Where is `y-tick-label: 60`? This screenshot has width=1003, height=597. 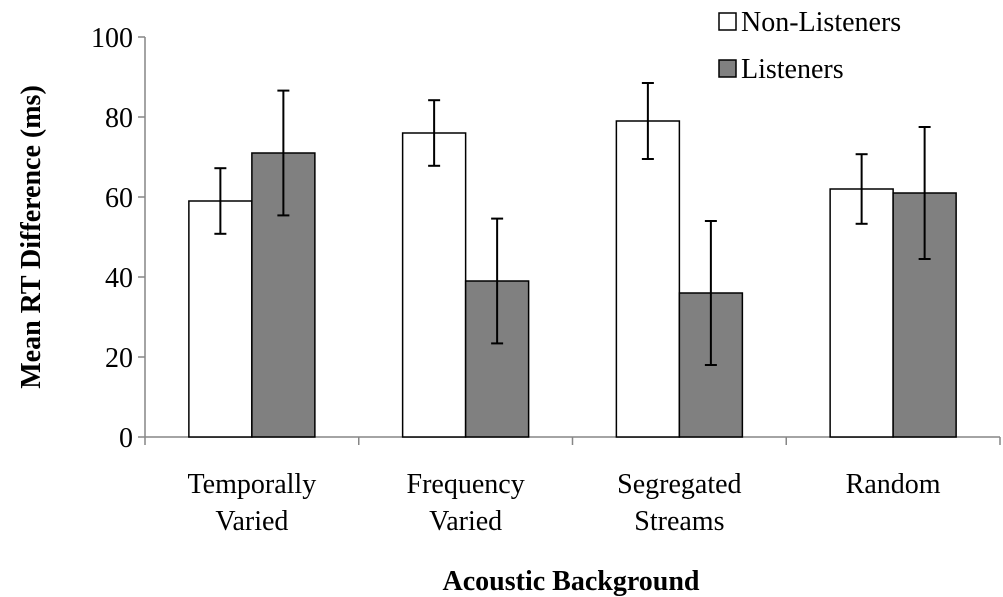 y-tick-label: 60 is located at coordinates (119, 198).